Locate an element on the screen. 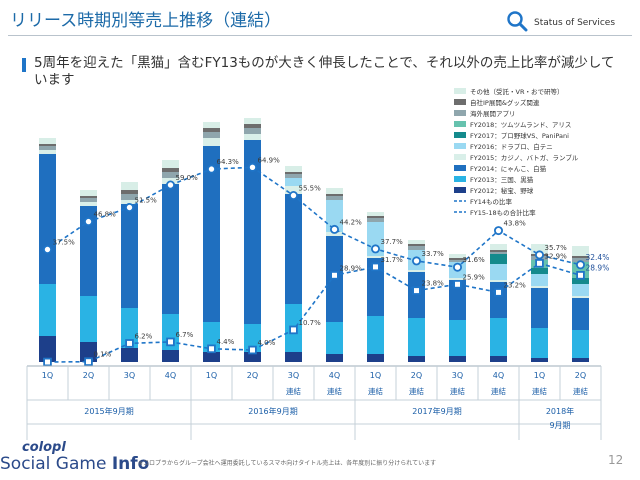 This screenshot has height=480, width=640. tick-label: 4Q is located at coordinates (170, 375).